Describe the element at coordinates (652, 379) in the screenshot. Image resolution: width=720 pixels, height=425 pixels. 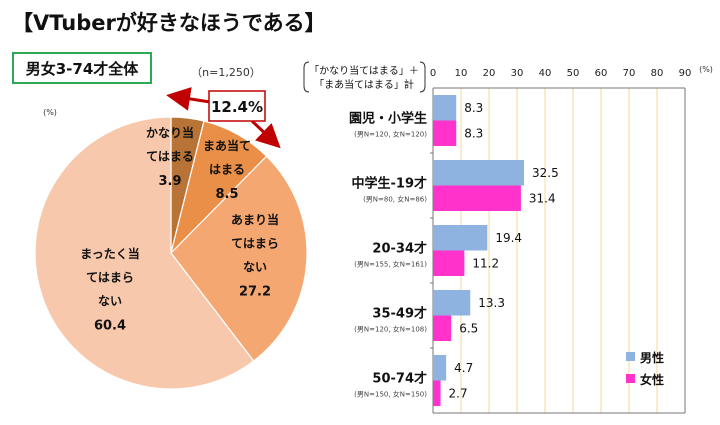
I see `legend-label-female: 女性` at that location.